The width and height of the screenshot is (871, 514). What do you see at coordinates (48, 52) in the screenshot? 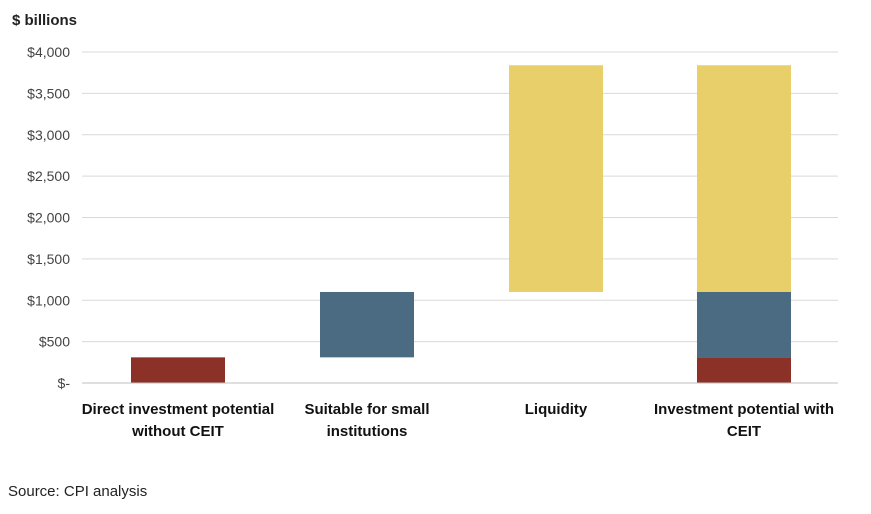
I see `y-tick-label: $4,000` at bounding box center [48, 52].